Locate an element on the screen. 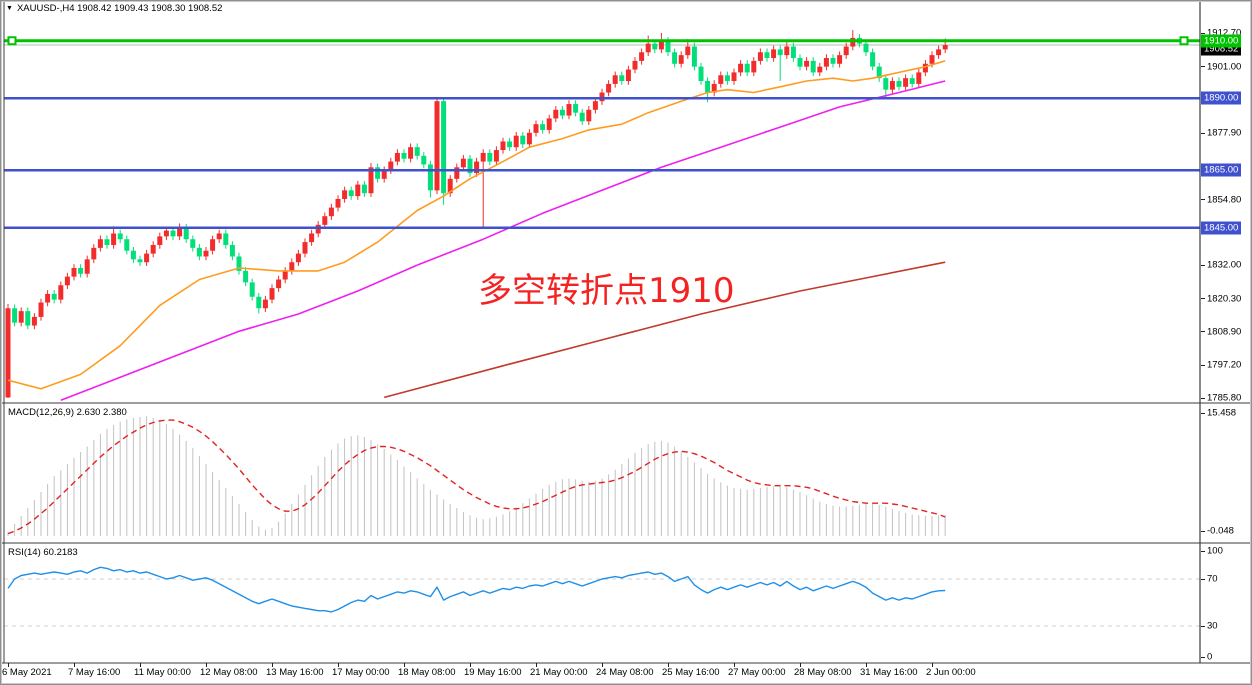 Image resolution: width=1252 pixels, height=685 pixels. time-tick-label: 31 May 16:00 is located at coordinates (889, 672).